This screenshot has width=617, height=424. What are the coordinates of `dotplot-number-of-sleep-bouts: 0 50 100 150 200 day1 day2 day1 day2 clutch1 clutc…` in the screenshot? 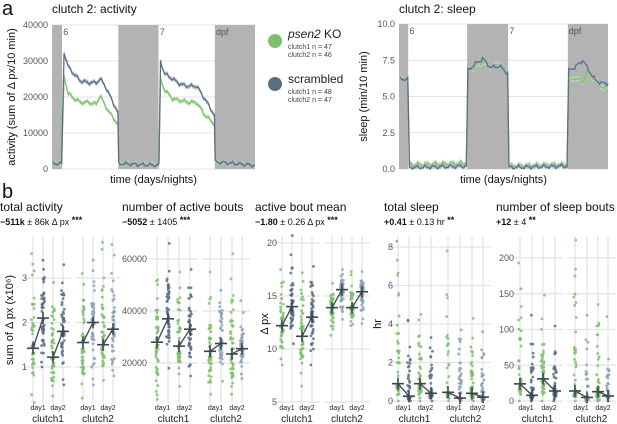 It's located at (556, 312).